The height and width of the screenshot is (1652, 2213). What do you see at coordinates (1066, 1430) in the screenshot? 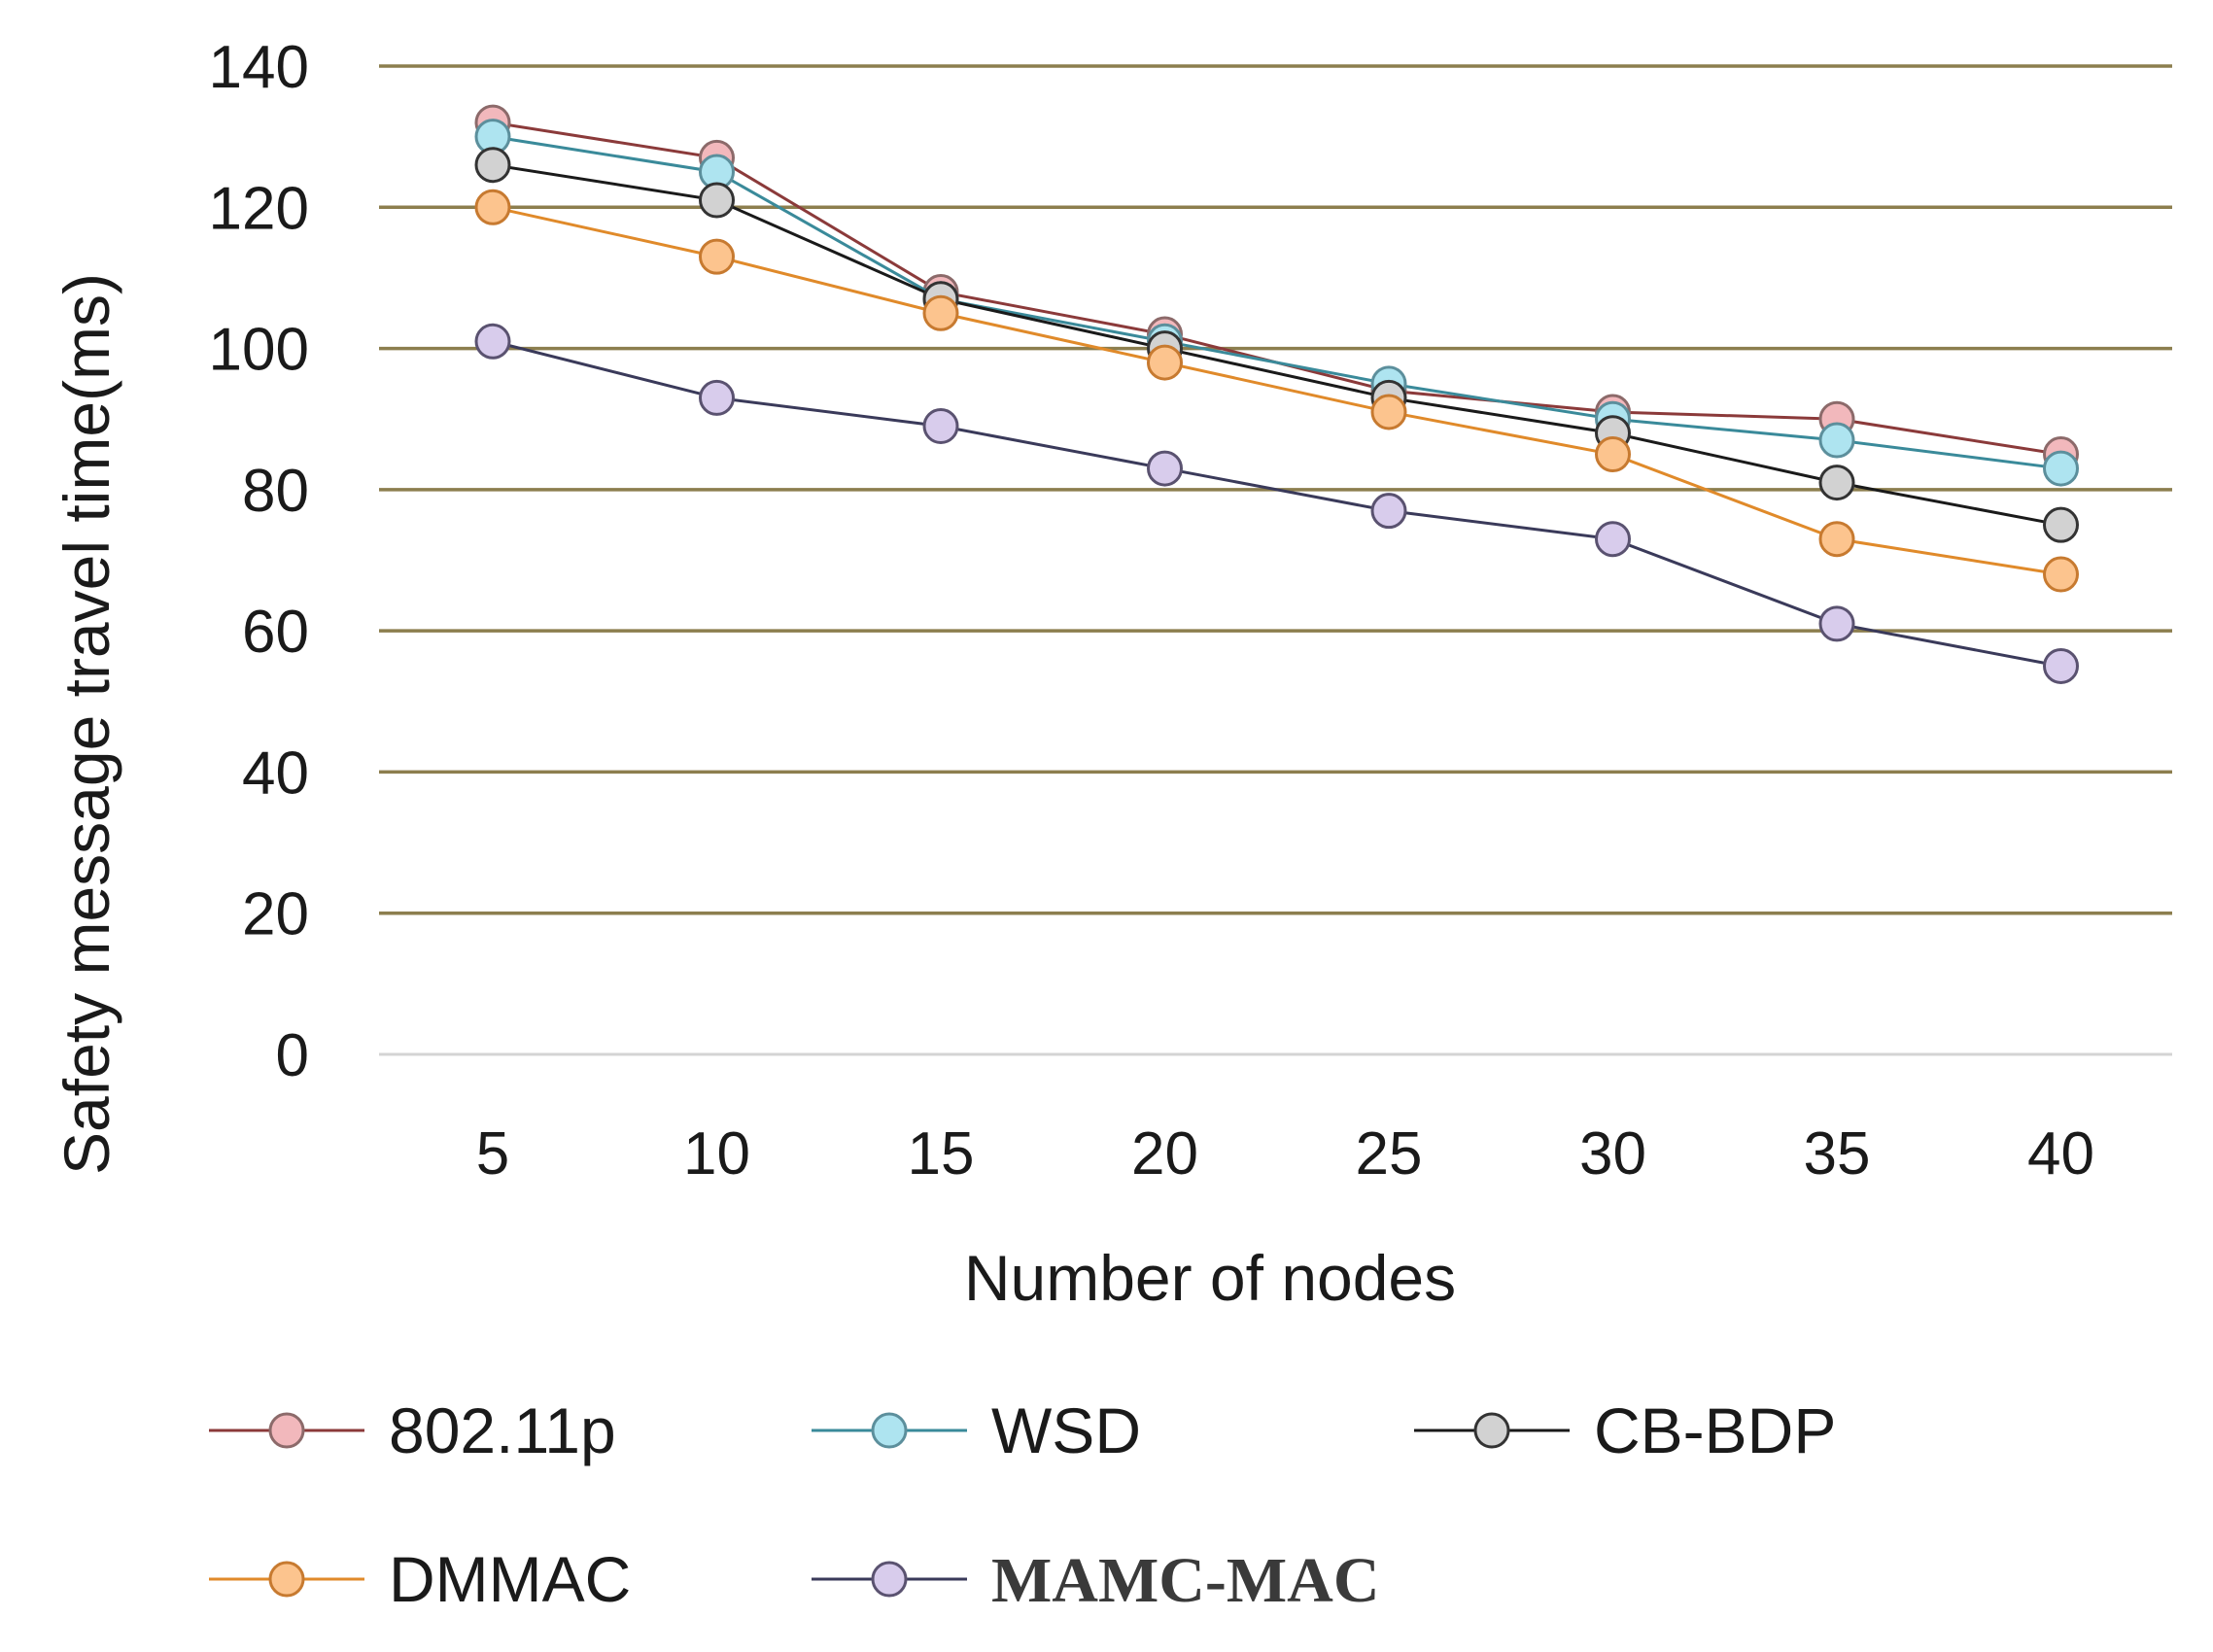
I see `legend-label: WSD` at bounding box center [1066, 1430].